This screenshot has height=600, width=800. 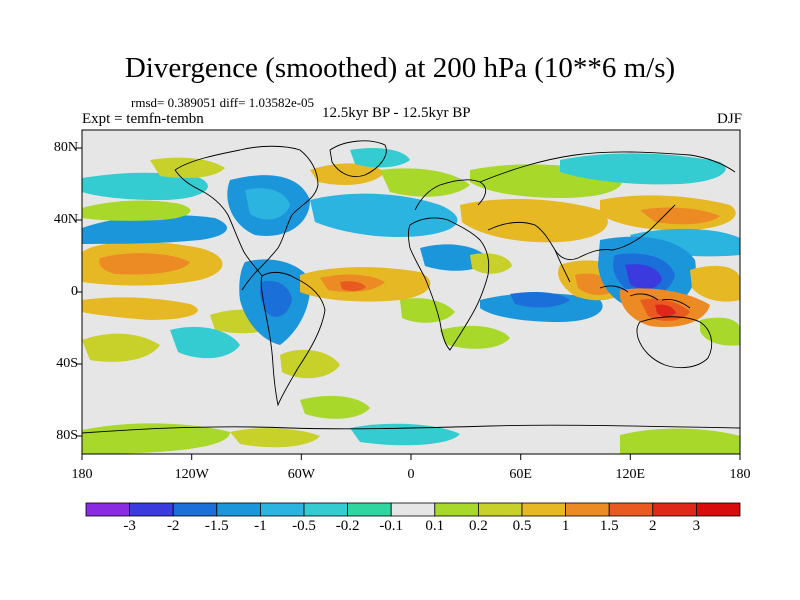 What do you see at coordinates (260, 526) in the screenshot?
I see `colorbar-label: -1` at bounding box center [260, 526].